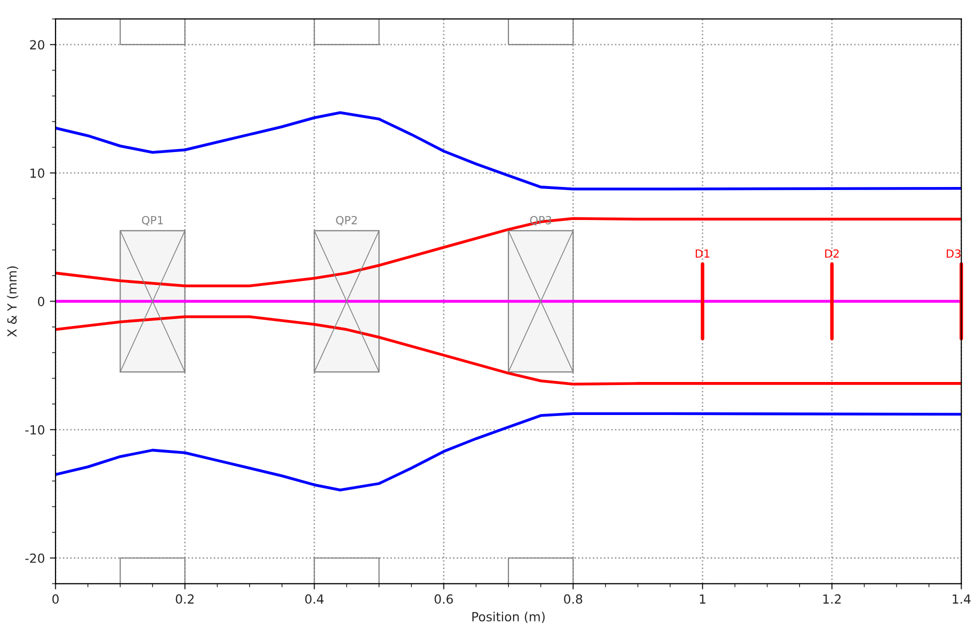 Image resolution: width=974 pixels, height=631 pixels. I want to click on ref-line-label: D2, so click(832, 253).